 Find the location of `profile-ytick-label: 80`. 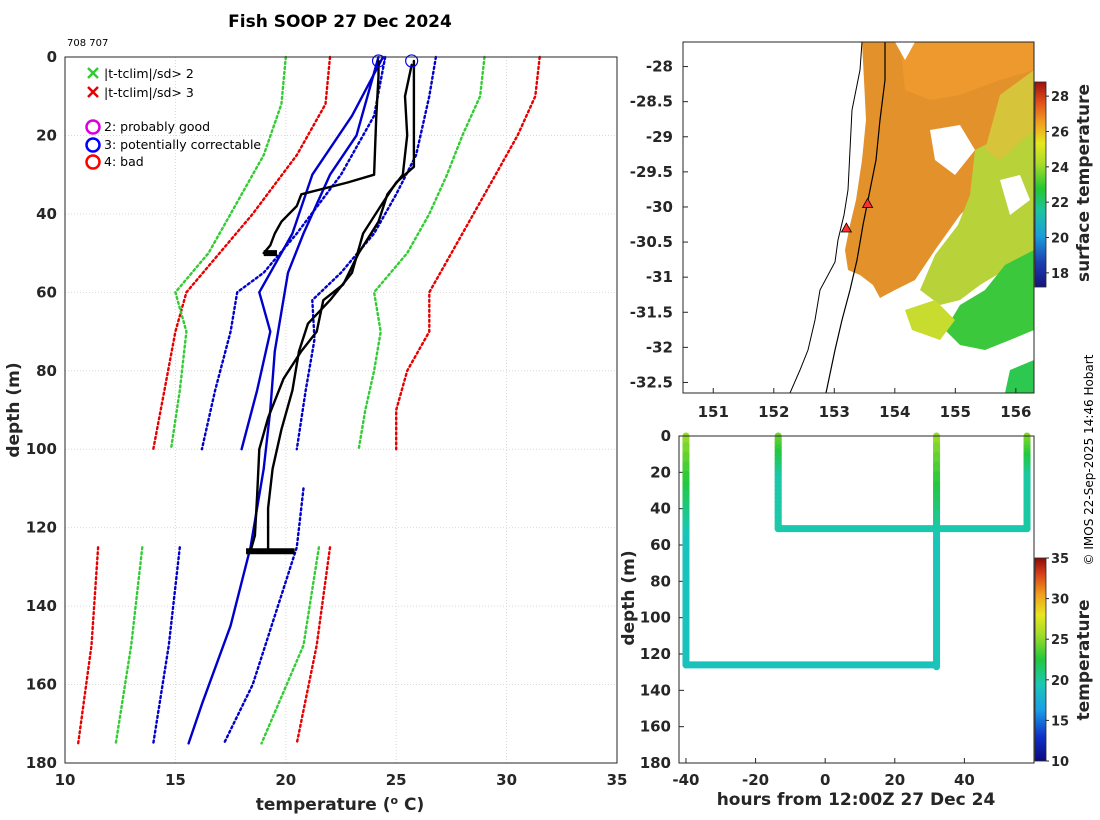

profile-ytick-label: 80 is located at coordinates (46, 371).